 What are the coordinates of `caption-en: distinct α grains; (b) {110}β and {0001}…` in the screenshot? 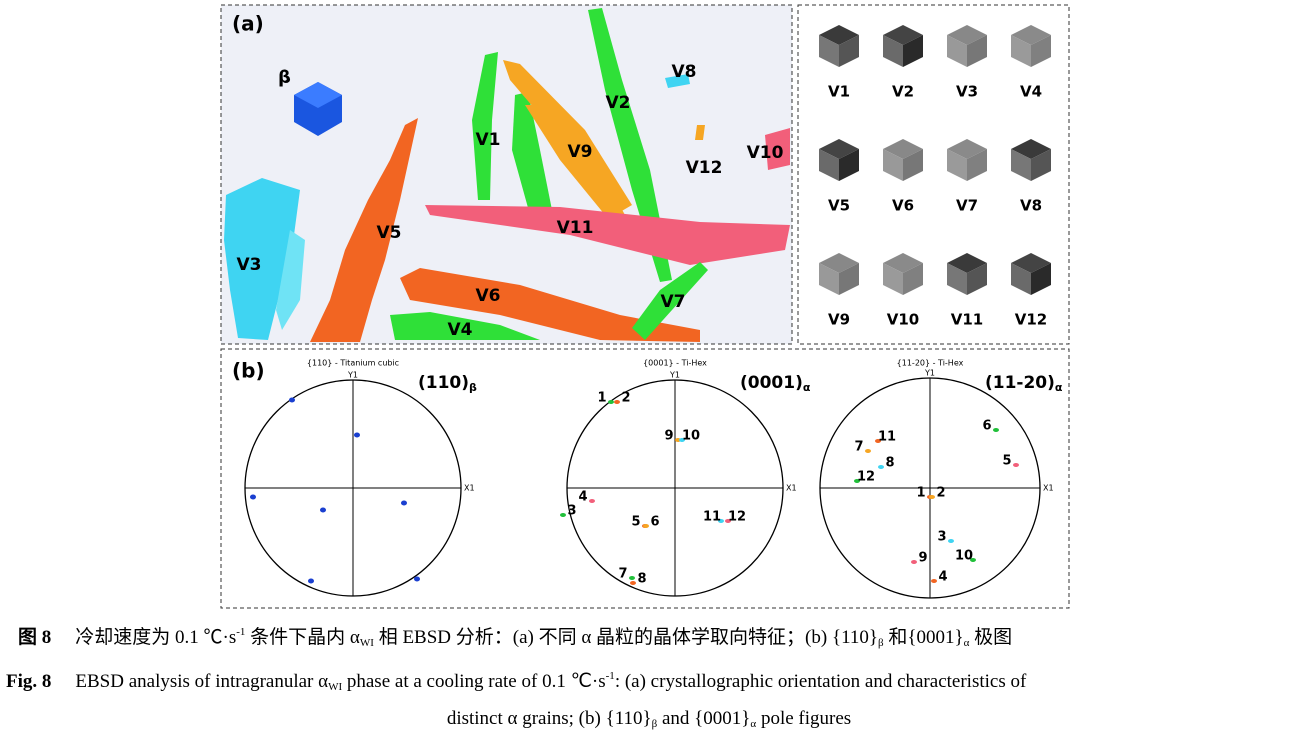 It's located at (649, 719).